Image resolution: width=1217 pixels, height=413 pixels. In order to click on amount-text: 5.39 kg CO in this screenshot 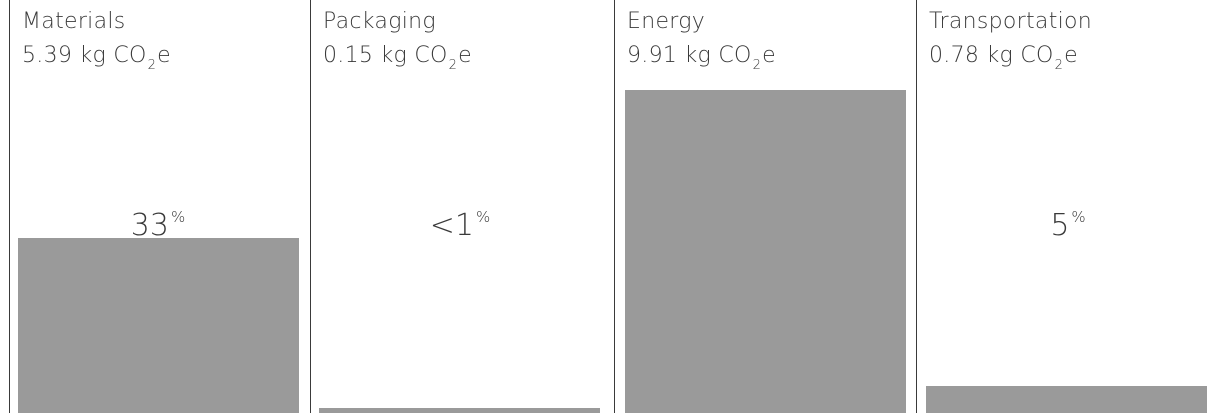, I will do `click(84, 55)`.